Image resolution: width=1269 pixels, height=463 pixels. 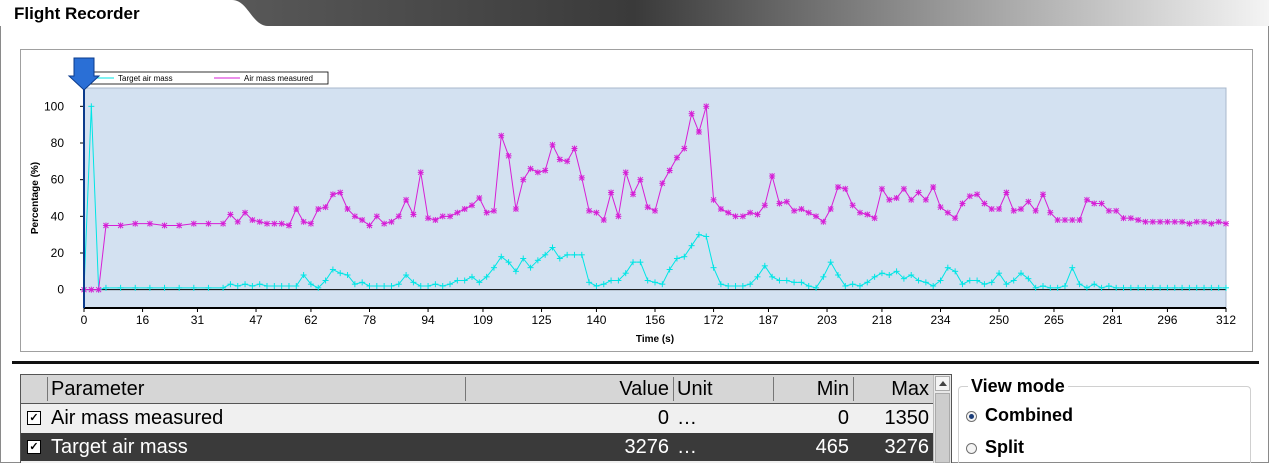 I want to click on scroll-thumb, so click(x=942, y=428).